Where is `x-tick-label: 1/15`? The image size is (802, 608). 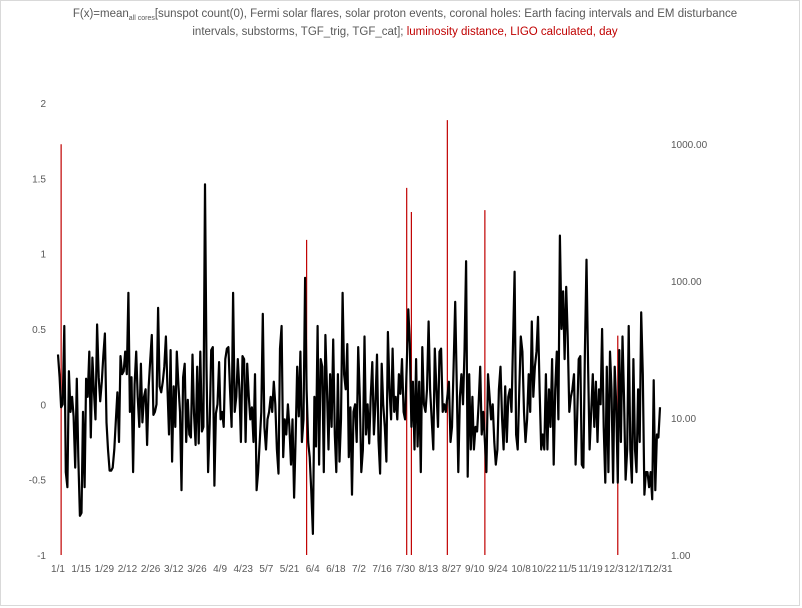 x-tick-label: 1/15 is located at coordinates (81, 569).